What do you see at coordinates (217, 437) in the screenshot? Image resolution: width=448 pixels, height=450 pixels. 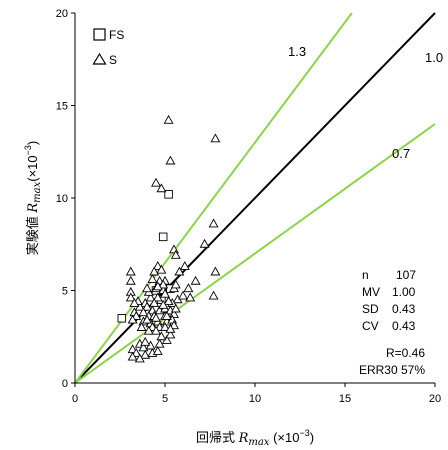 I see `x-axis-title-prefix: 回帰式` at bounding box center [217, 437].